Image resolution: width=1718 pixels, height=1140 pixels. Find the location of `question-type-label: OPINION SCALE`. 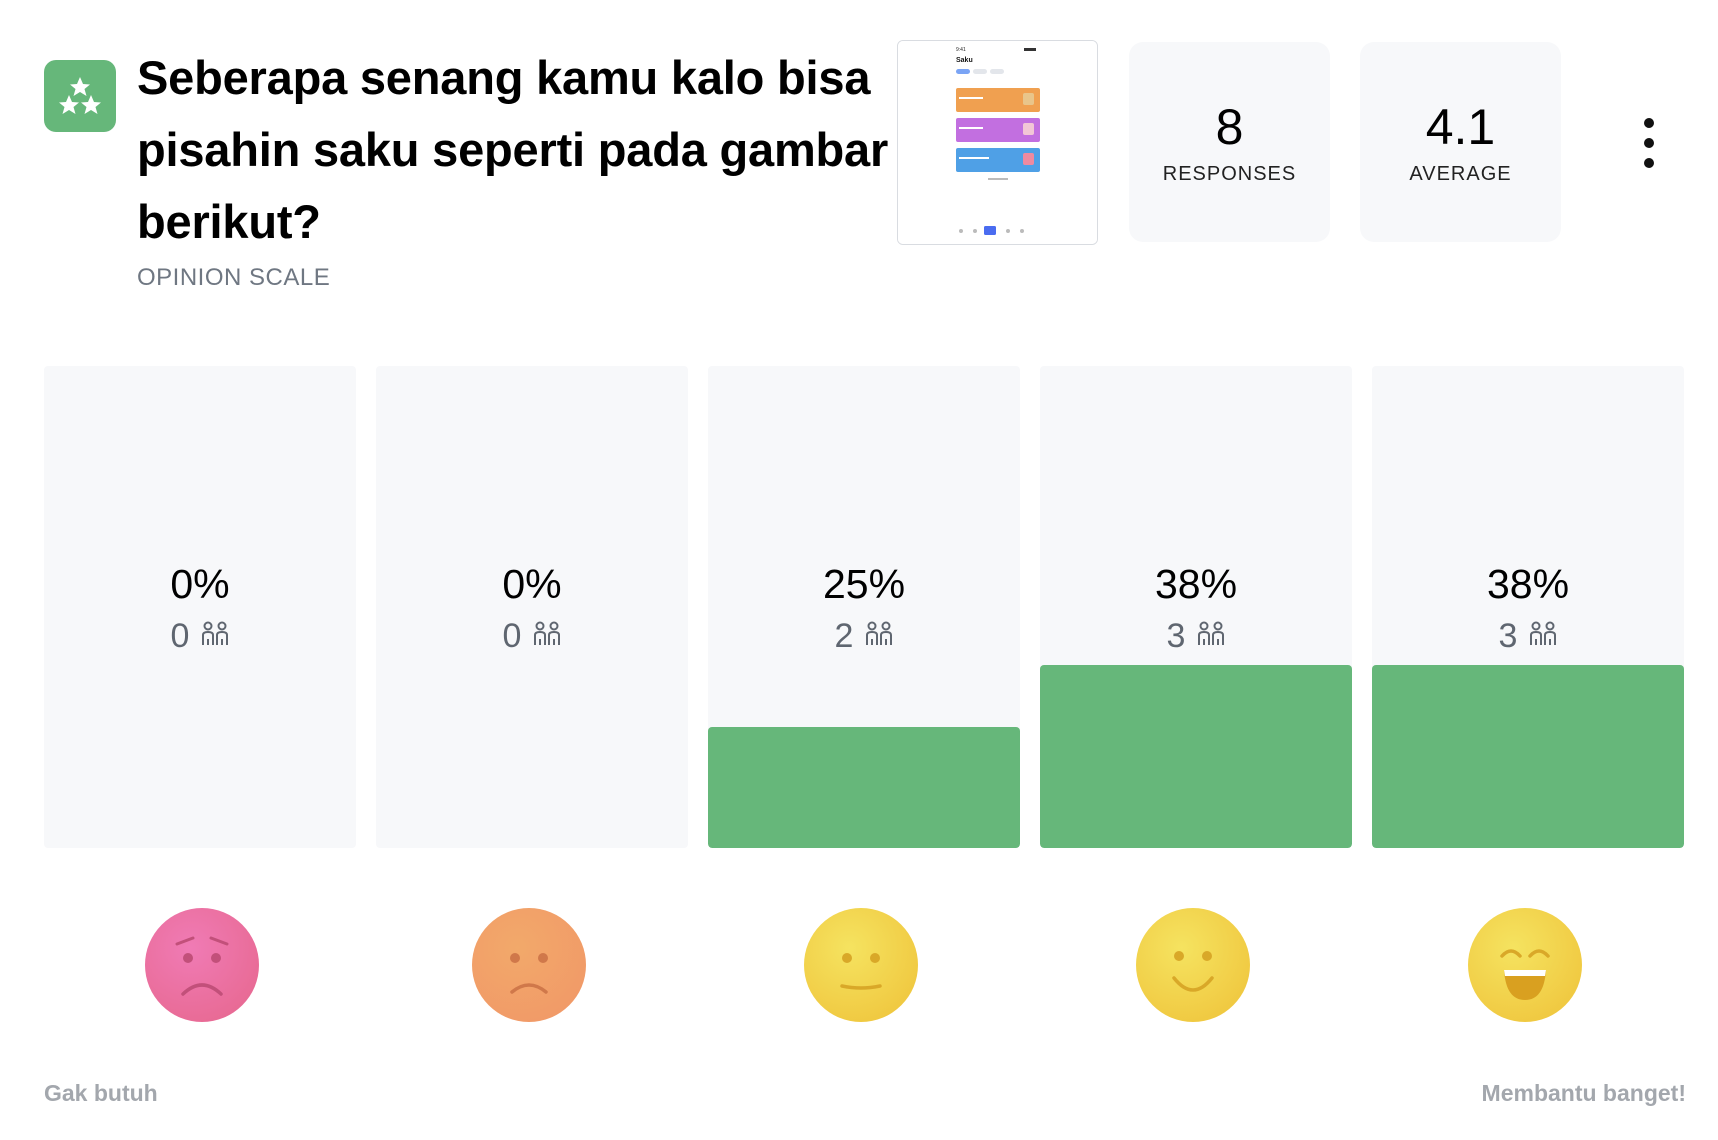

question-type-label: OPINION SCALE is located at coordinates (234, 277).